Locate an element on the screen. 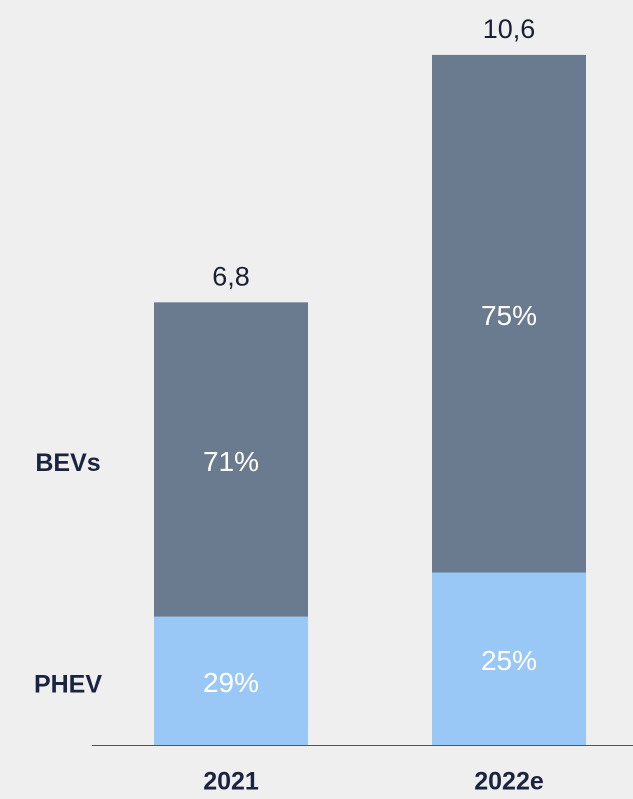  value-label: 25% is located at coordinates (509, 660).